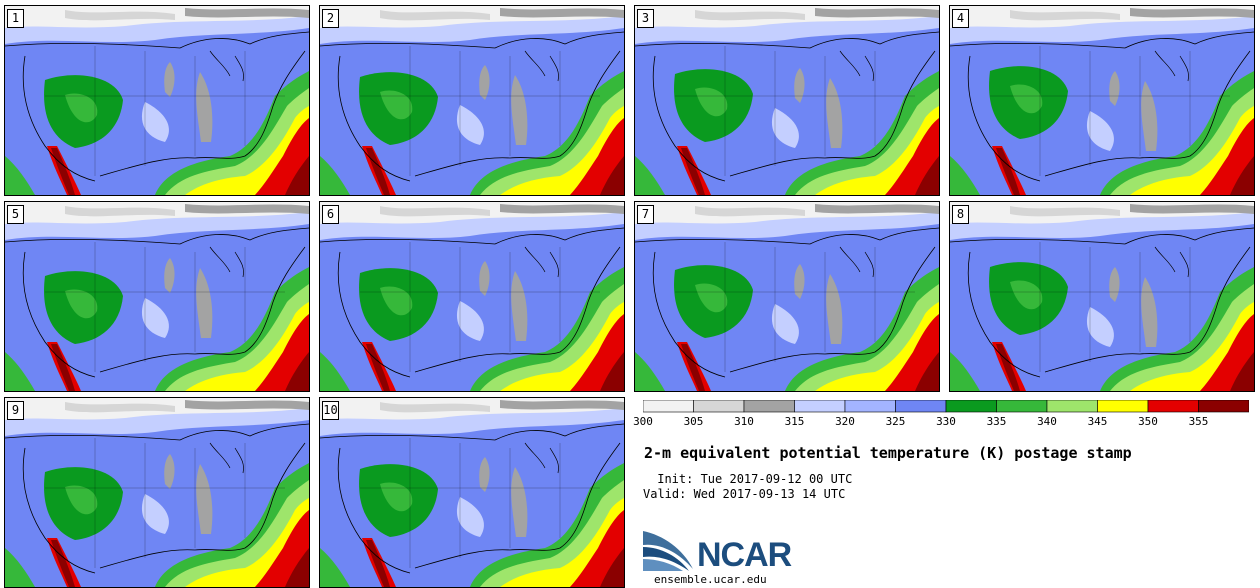  What do you see at coordinates (960, 214) in the screenshot?
I see `panel-number: 8` at bounding box center [960, 214].